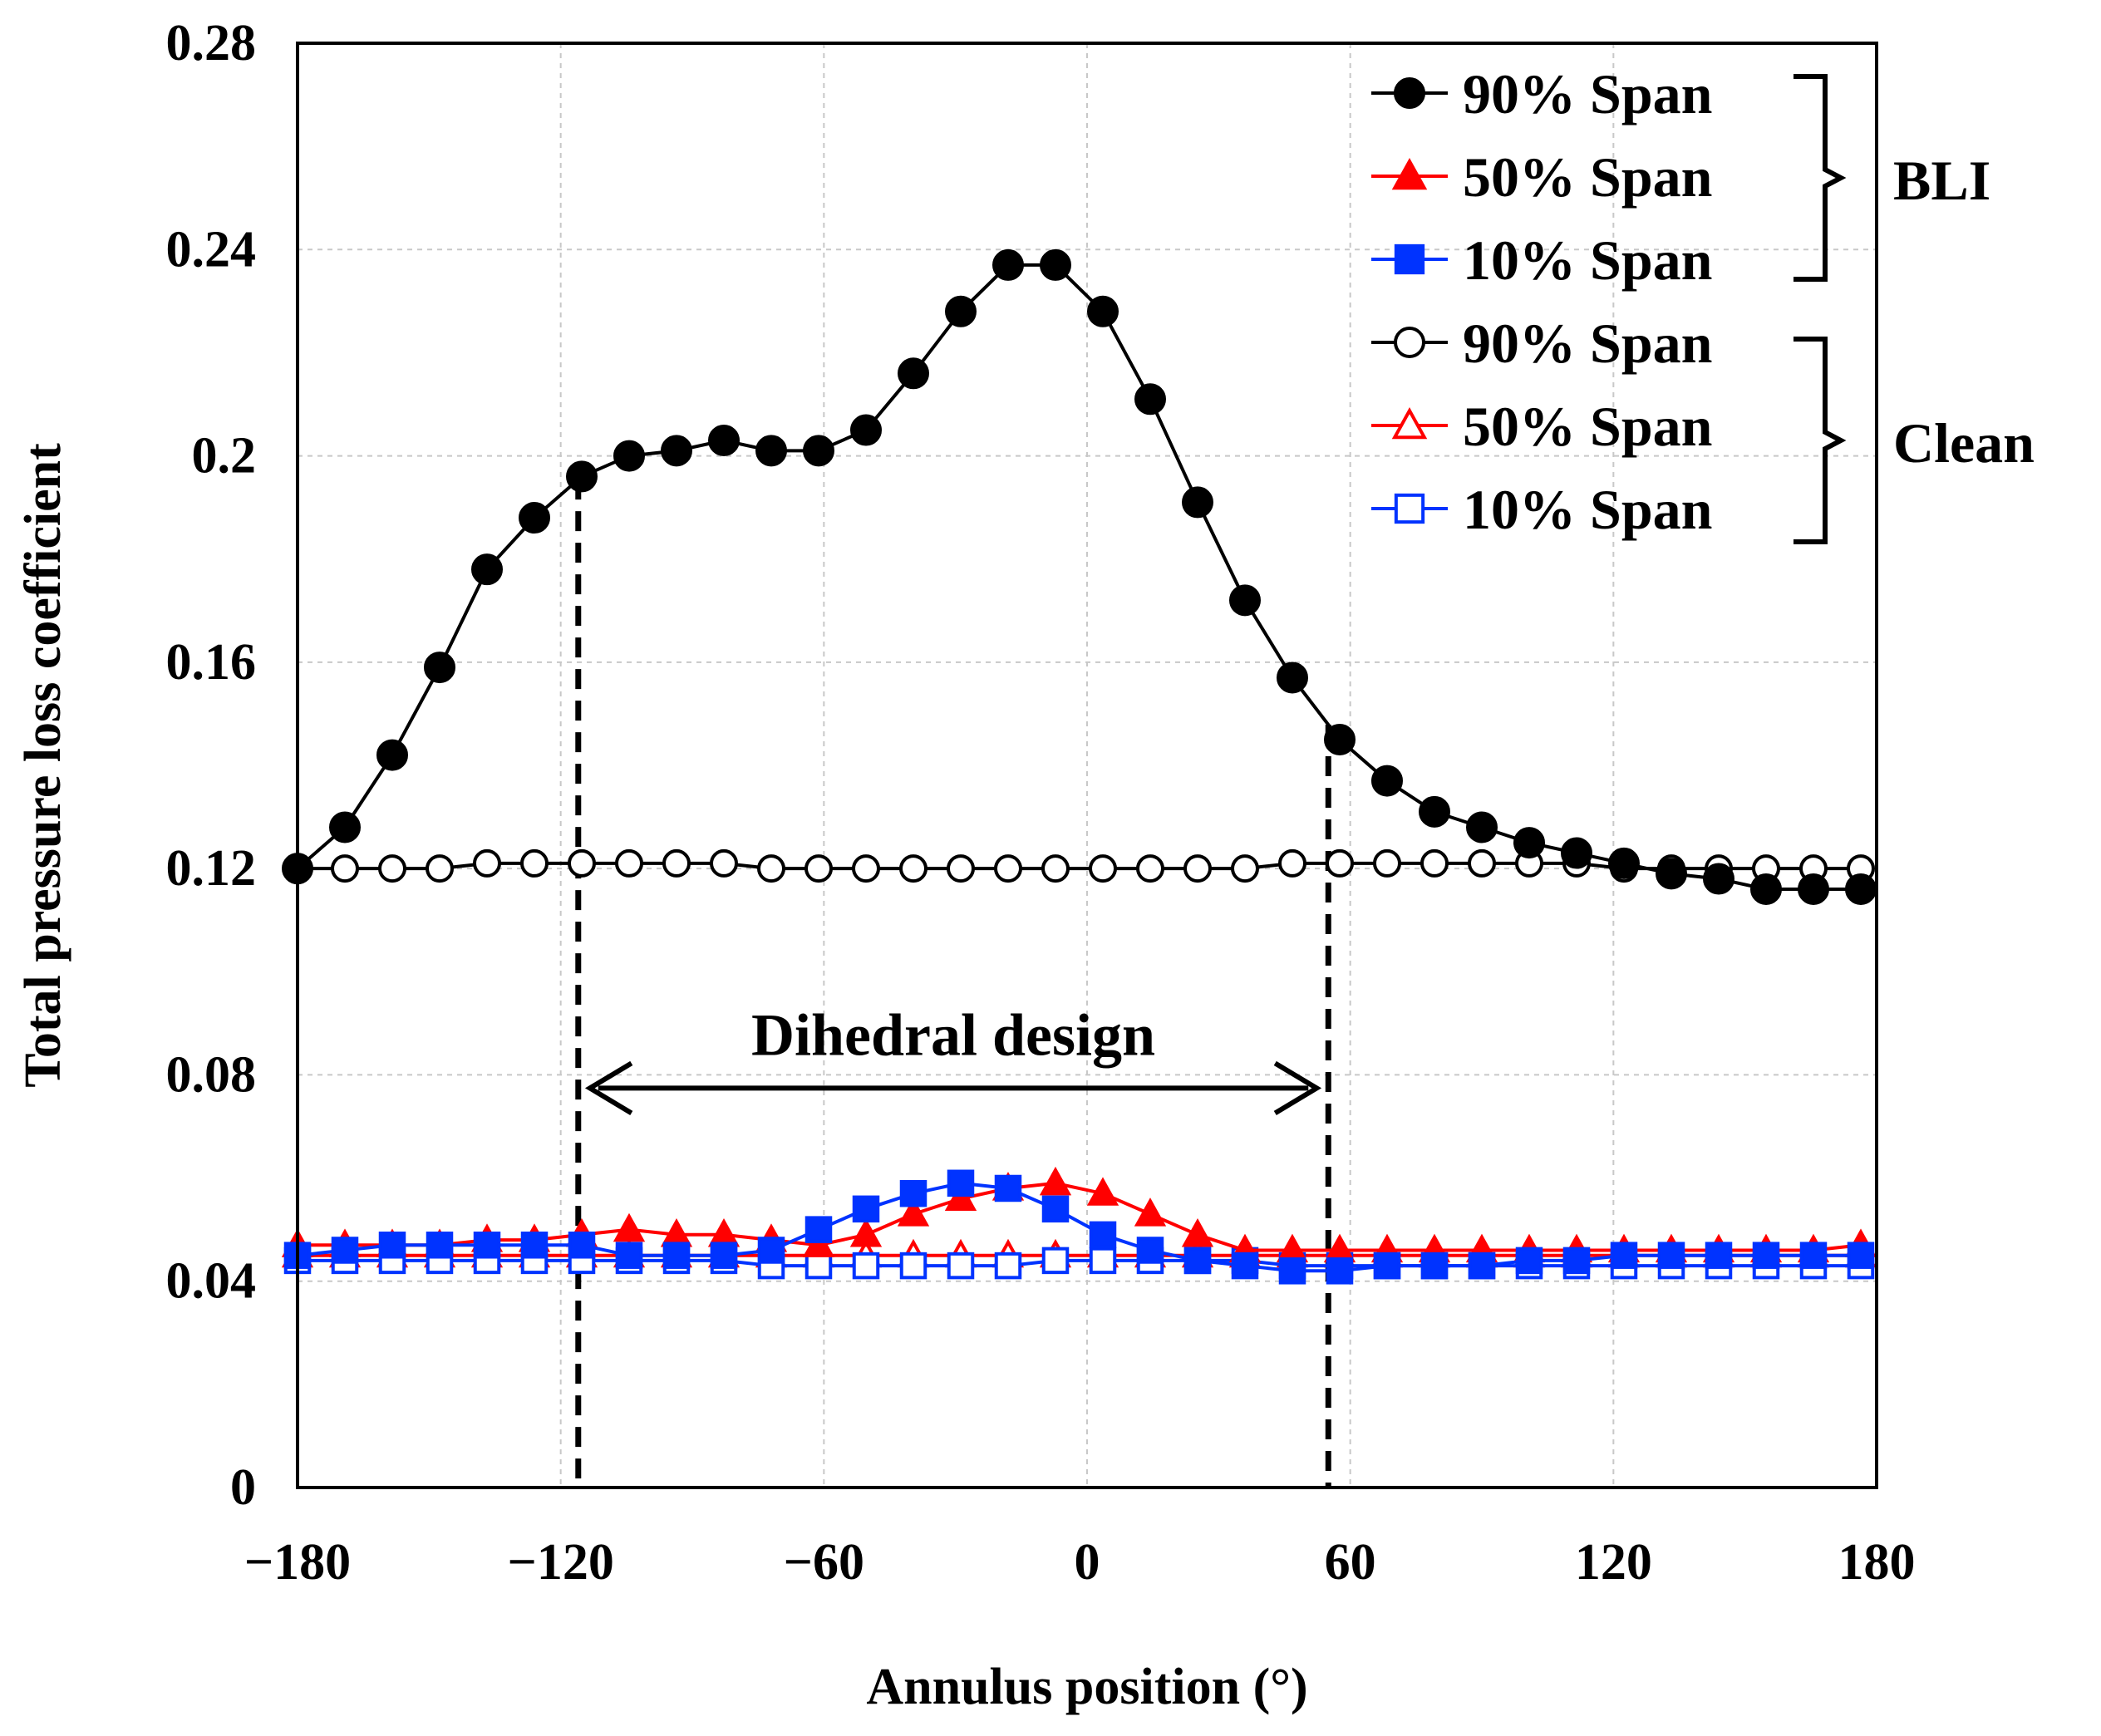 The height and width of the screenshot is (1736, 2101). What do you see at coordinates (1820, 440) in the screenshot?
I see `legend-brace-clean` at bounding box center [1820, 440].